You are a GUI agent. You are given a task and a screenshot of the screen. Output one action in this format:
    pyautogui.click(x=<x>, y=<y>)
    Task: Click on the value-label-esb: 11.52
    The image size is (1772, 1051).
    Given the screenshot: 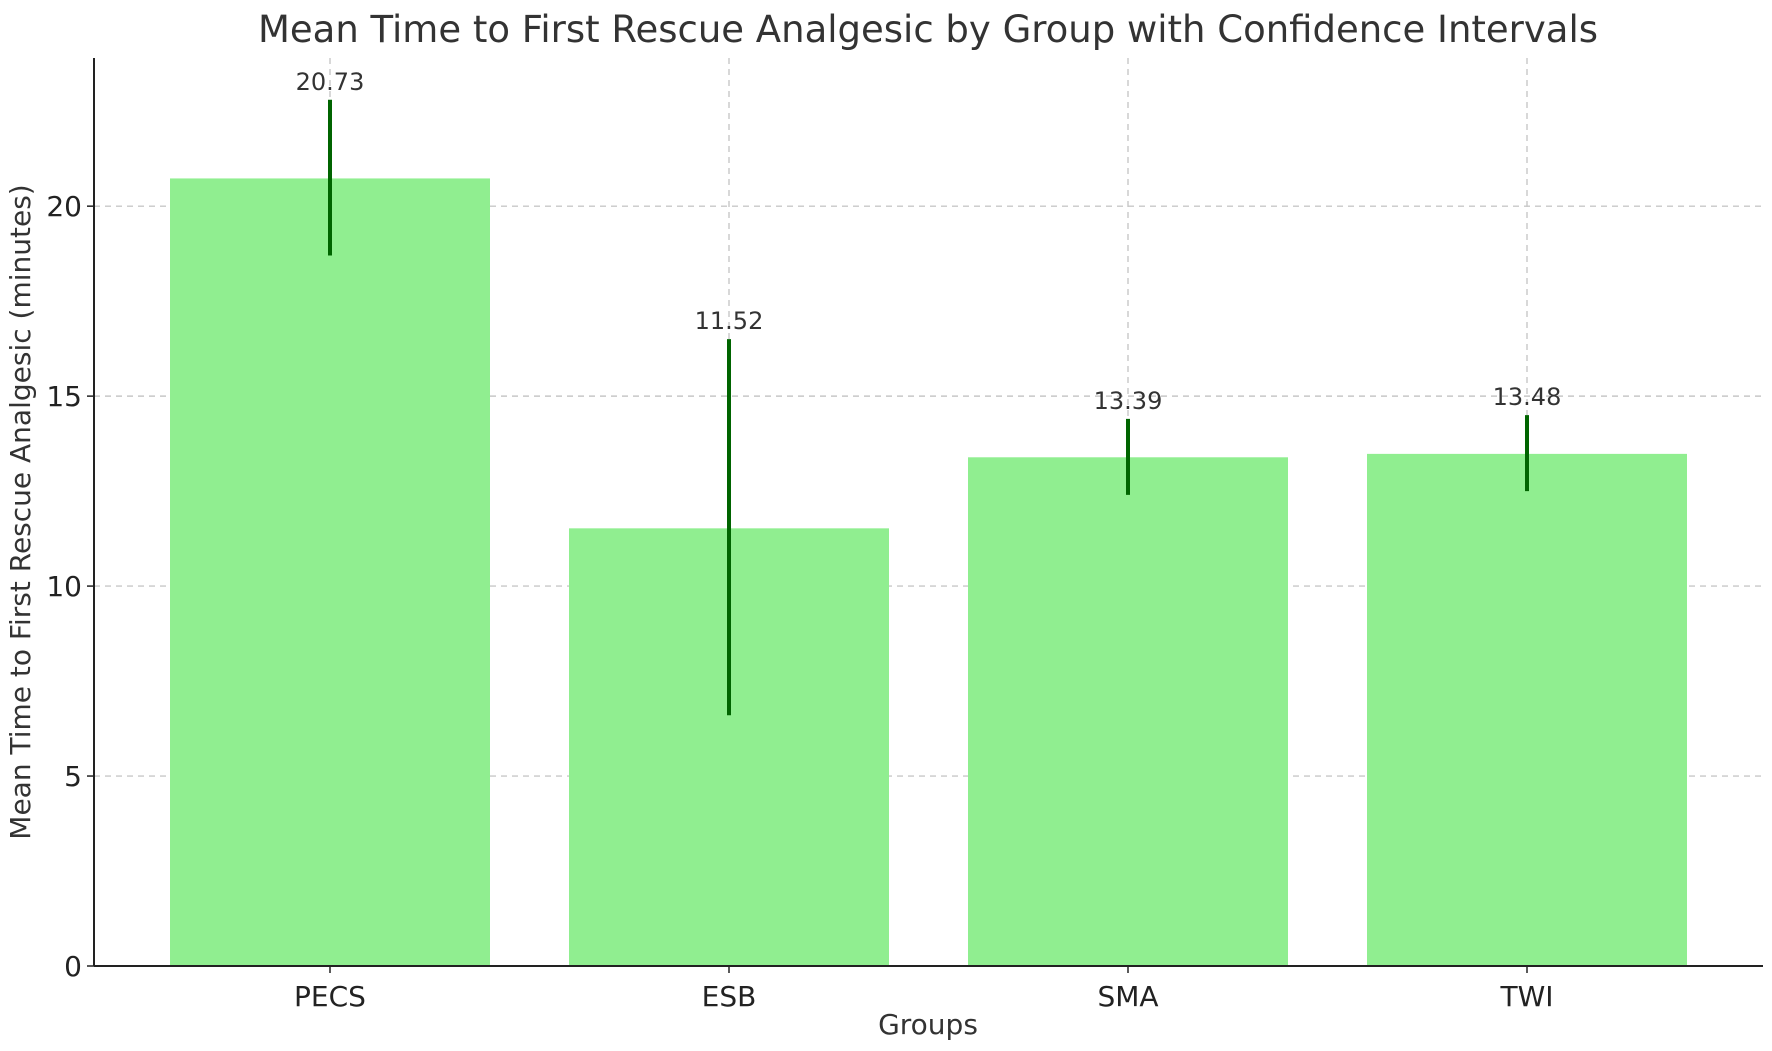 What is the action you would take?
    pyautogui.click(x=729, y=321)
    